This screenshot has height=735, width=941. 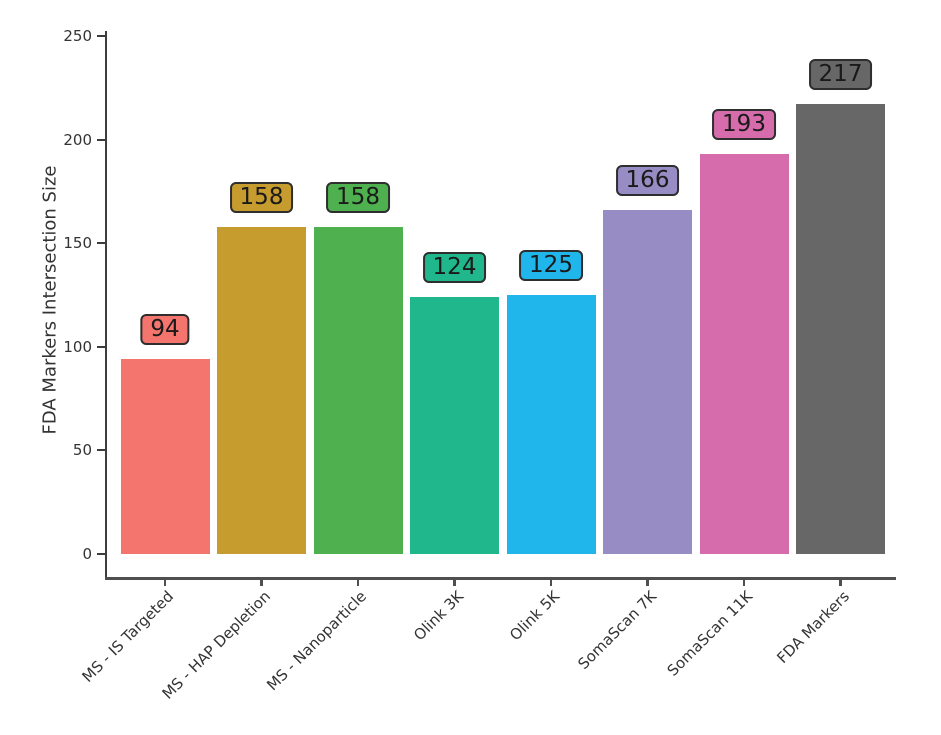 I want to click on y-tick-label: 0, so click(x=87, y=554).